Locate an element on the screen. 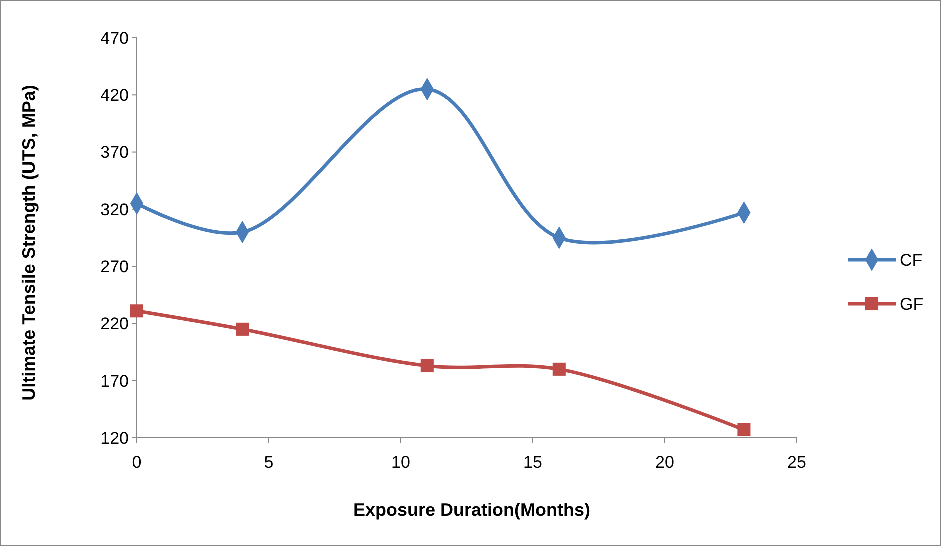  y-tick-label: 470 is located at coordinates (114, 38).